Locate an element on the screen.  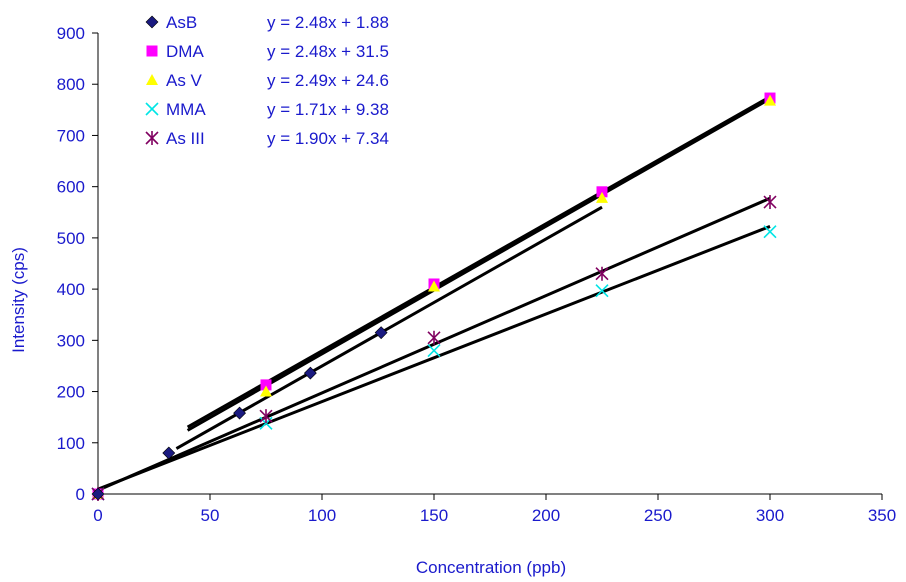
x-axis-title: Concentration (ppb) is located at coordinates (491, 567).